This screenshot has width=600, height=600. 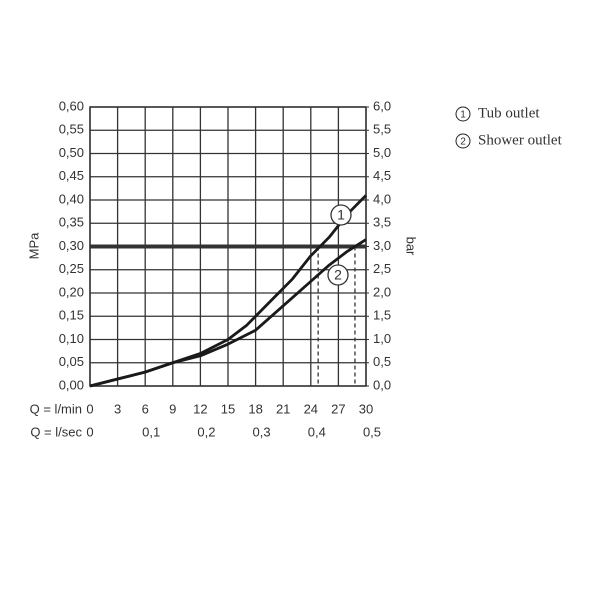 What do you see at coordinates (56, 431) in the screenshot?
I see `x2-axis-label: Q = l/sec` at bounding box center [56, 431].